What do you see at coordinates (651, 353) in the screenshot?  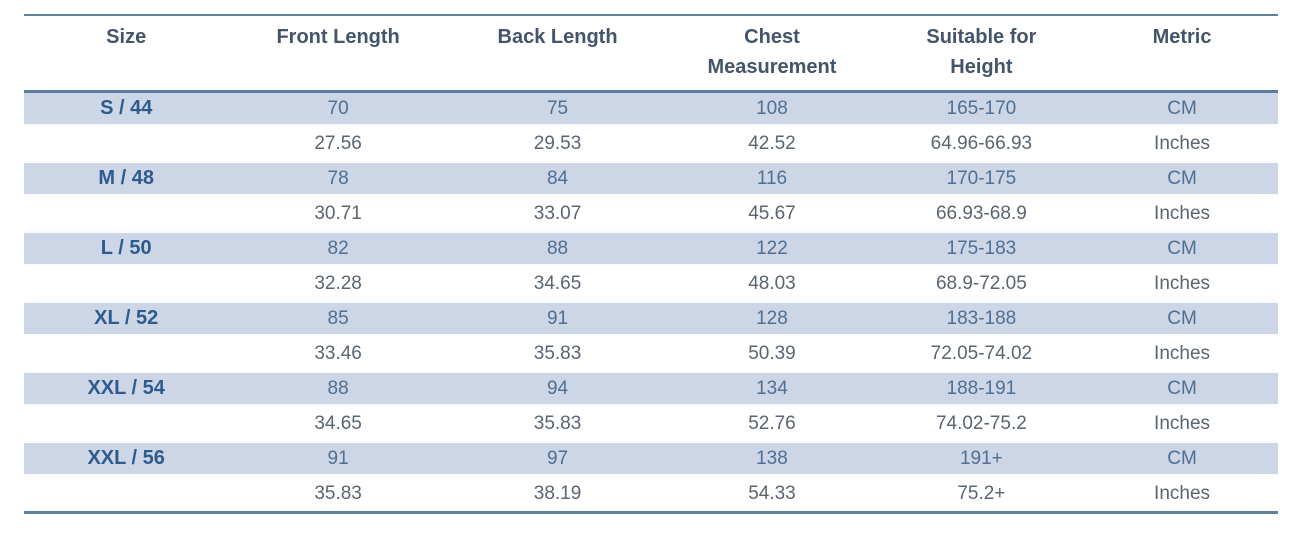 I see `table-row: 33.46 35.83 50.39 72.05-74.02 Inches` at bounding box center [651, 353].